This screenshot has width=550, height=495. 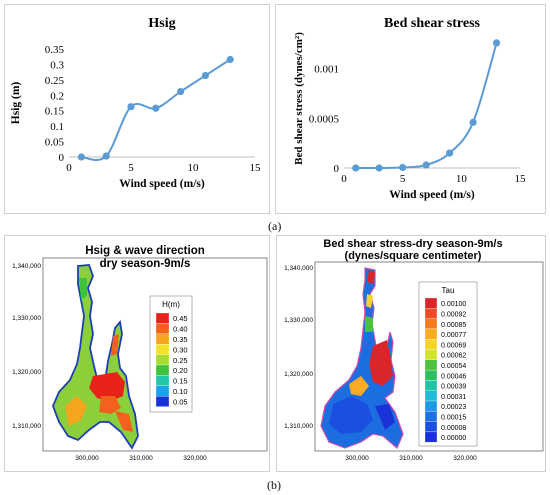 I want to click on map2-legend-label-11: 0.00015, so click(x=453, y=417).